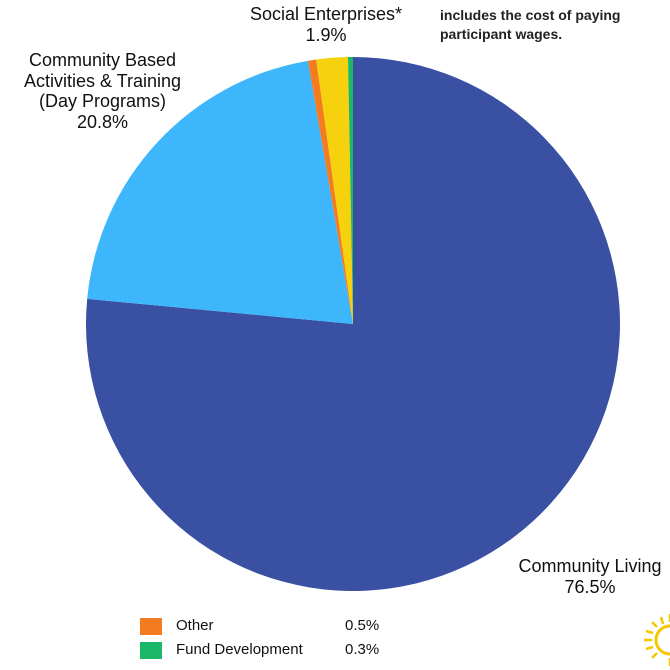 This screenshot has height=670, width=670. I want to click on label-community-based-pct: 20.8%, so click(102, 122).